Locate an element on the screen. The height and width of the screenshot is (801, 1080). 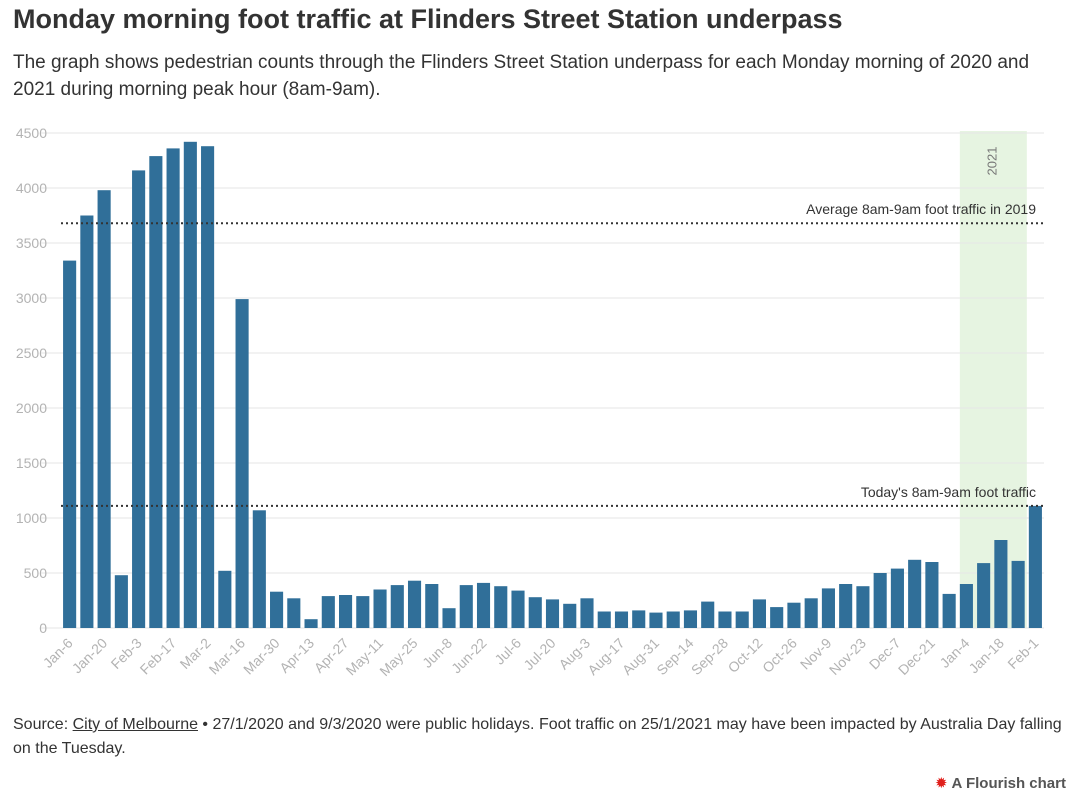
y-tick-label: 2500 is located at coordinates (31, 353).